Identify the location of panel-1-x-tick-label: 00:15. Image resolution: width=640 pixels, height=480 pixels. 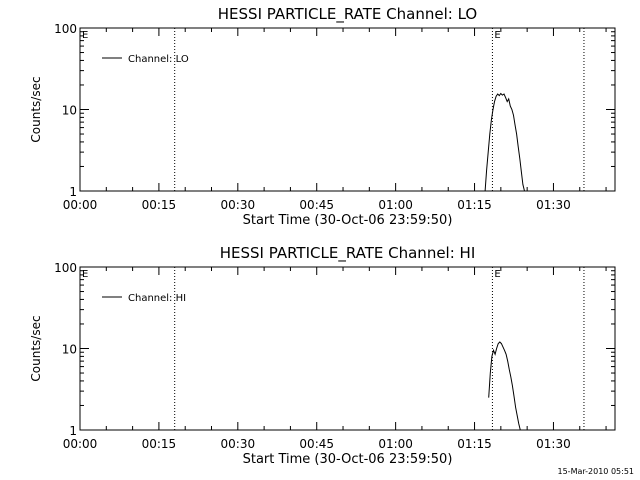
(159, 205).